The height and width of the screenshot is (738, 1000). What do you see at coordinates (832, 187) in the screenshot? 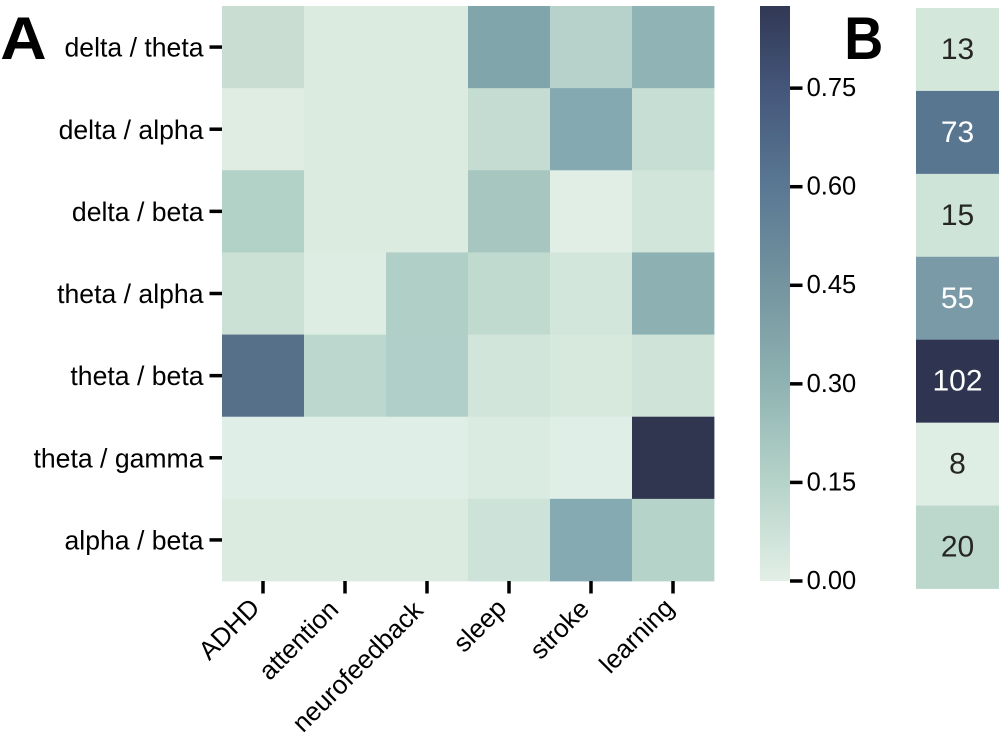
I see `svg-text: 0.60` at bounding box center [832, 187].